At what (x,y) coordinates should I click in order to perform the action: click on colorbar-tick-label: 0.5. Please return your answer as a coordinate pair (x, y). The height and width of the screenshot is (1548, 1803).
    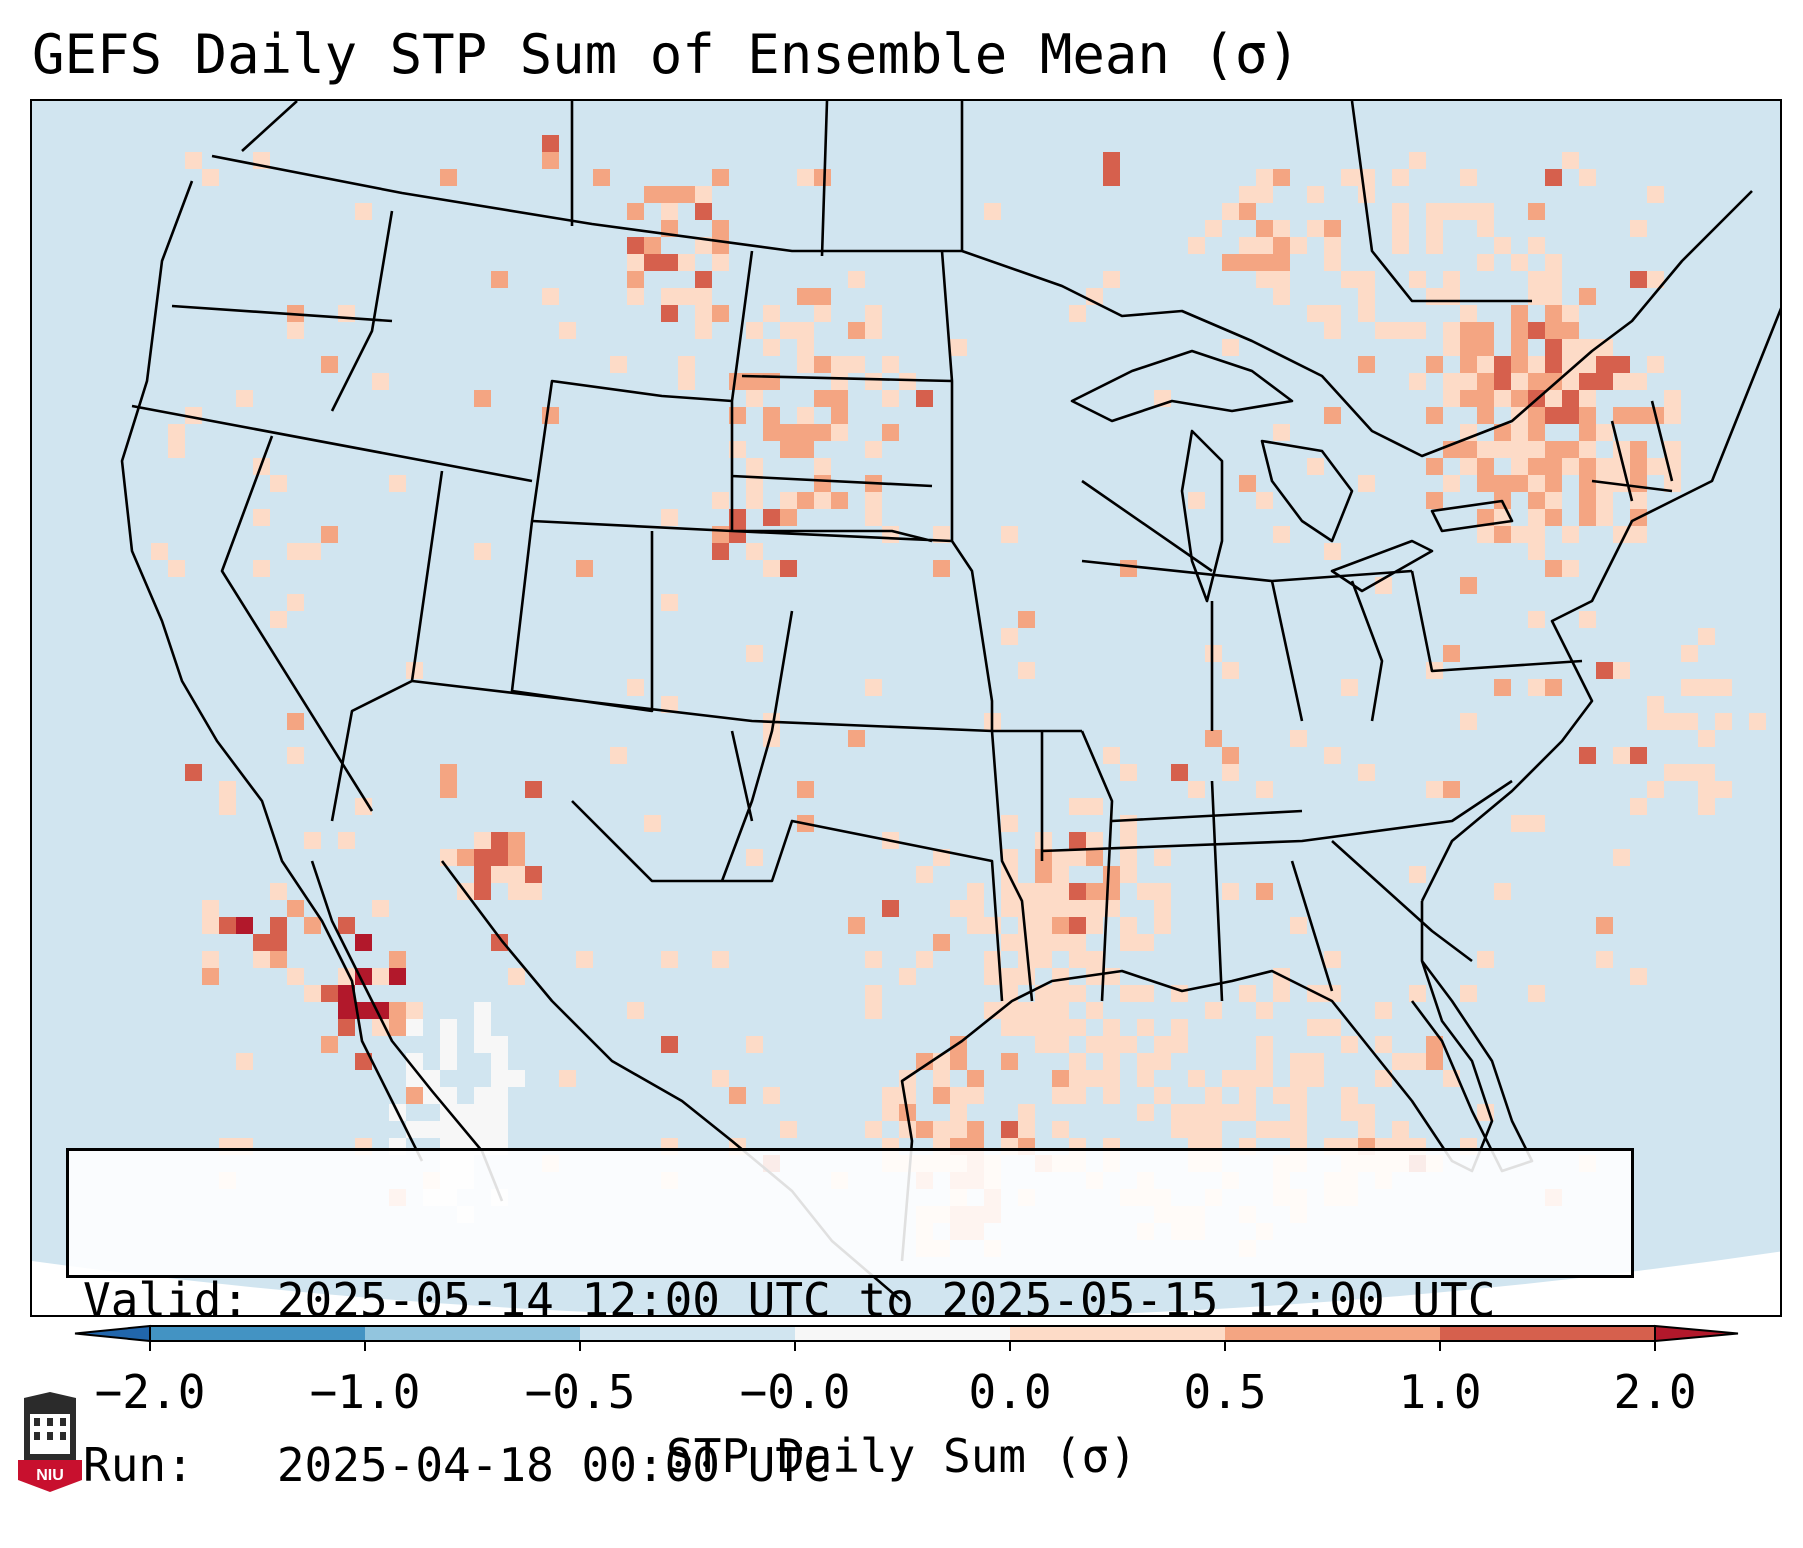
    Looking at the image, I should click on (1225, 1392).